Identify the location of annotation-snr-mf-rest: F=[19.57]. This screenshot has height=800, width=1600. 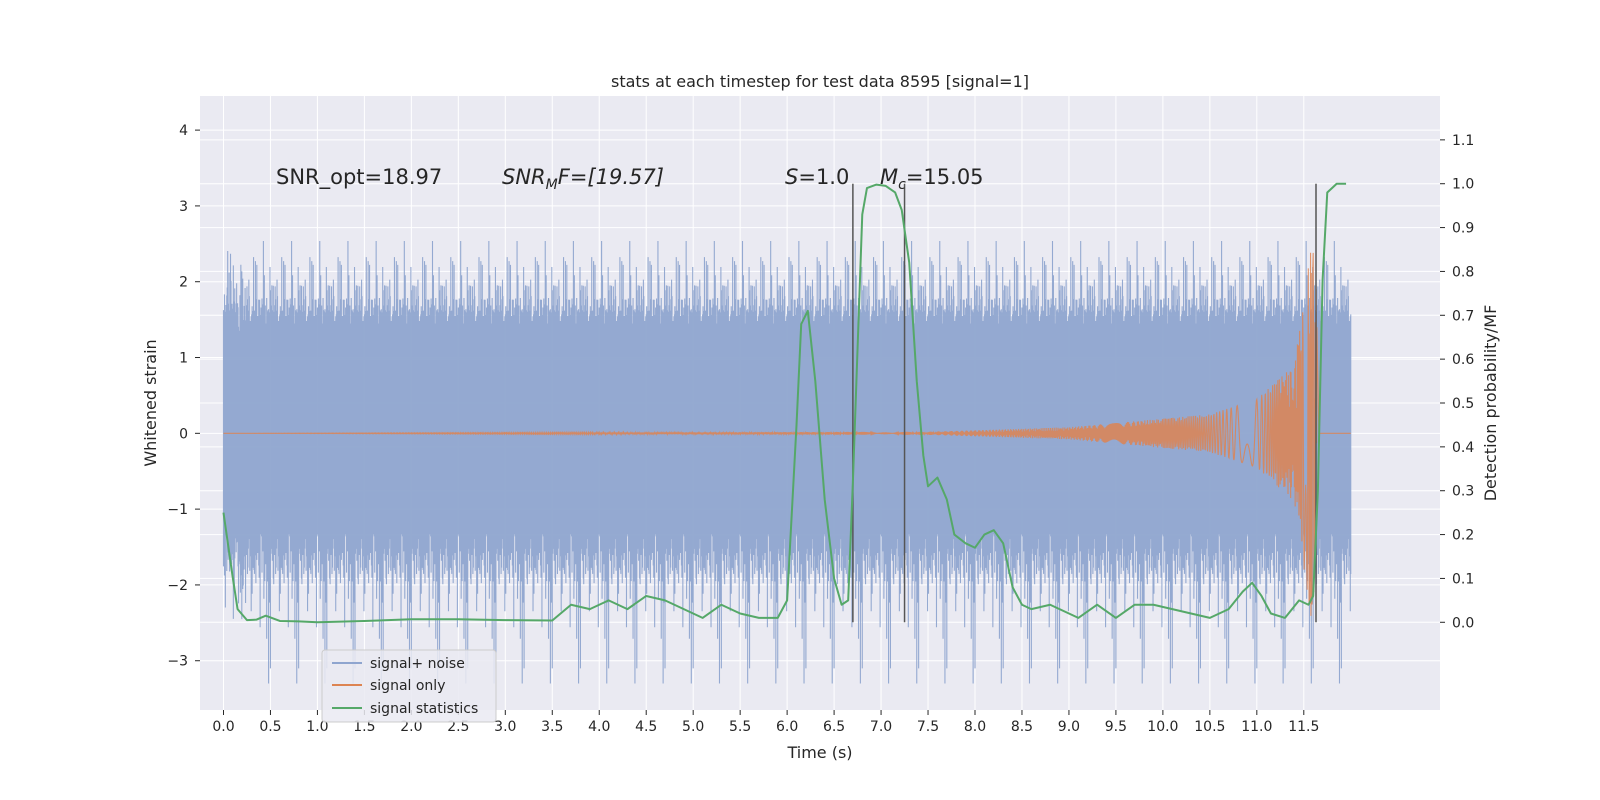
(611, 177).